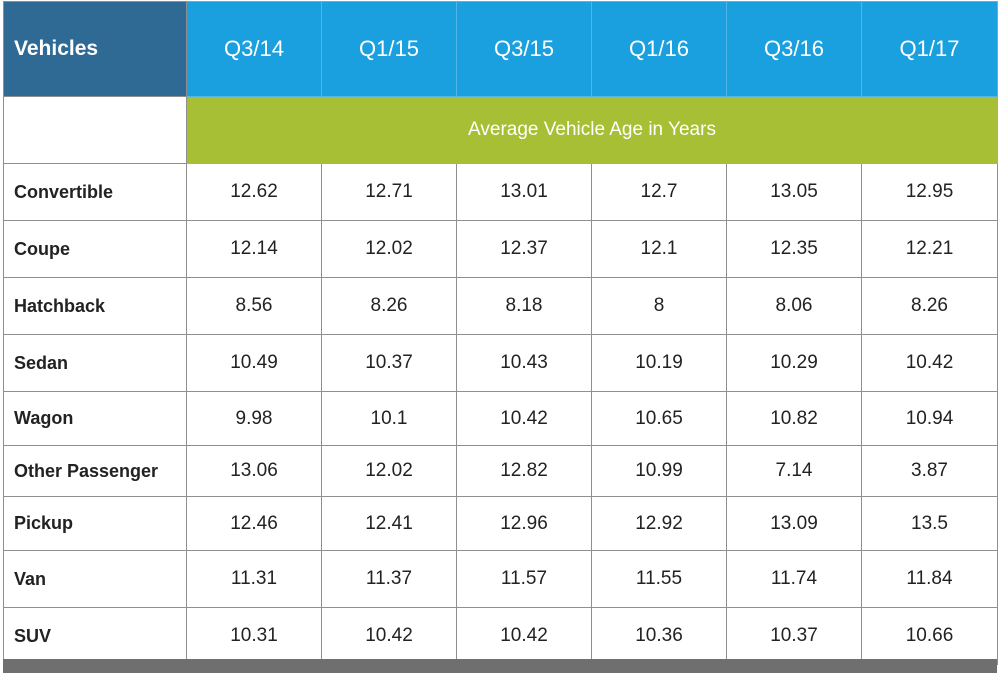 The width and height of the screenshot is (1000, 676). Describe the element at coordinates (659, 418) in the screenshot. I see `value-cell-wagon-q1-16: 10.65` at that location.